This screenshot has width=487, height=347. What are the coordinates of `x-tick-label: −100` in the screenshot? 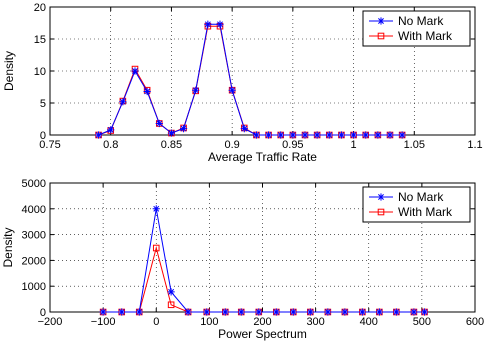 It's located at (103, 322).